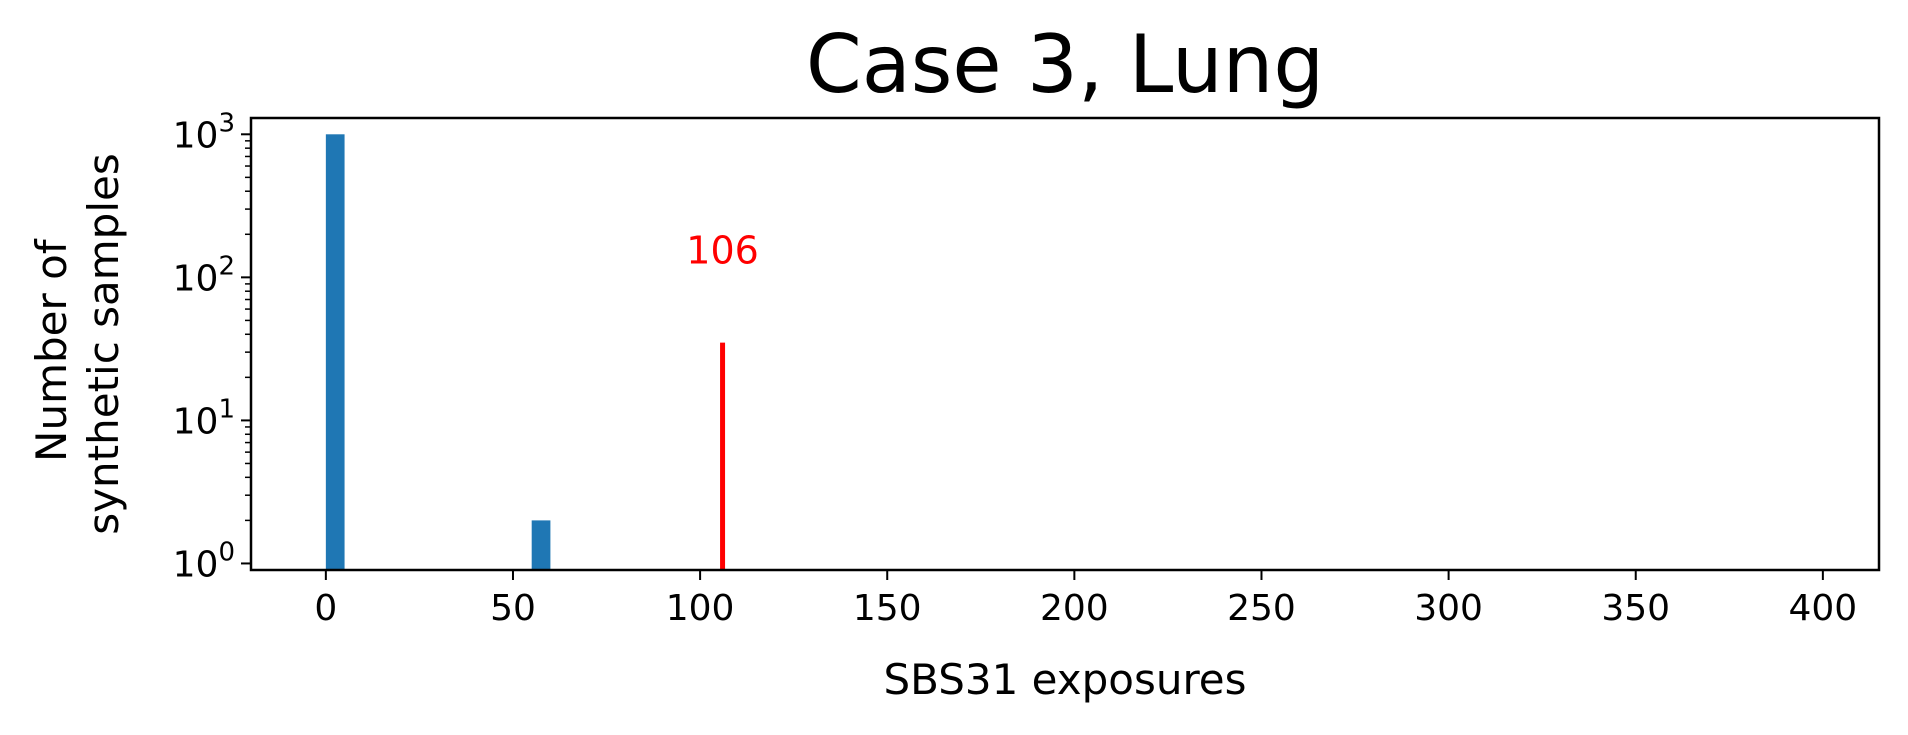 The width and height of the screenshot is (1908, 735). I want to click on x-tick-label-2: 100, so click(700, 608).